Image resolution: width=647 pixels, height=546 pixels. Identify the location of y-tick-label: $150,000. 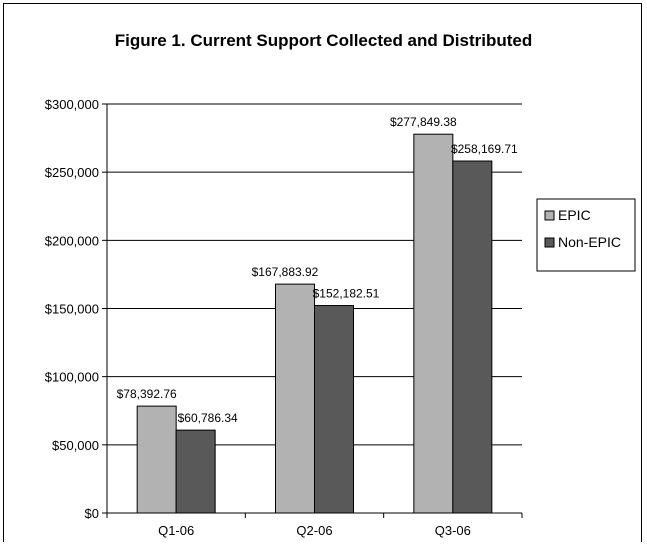
(72, 309).